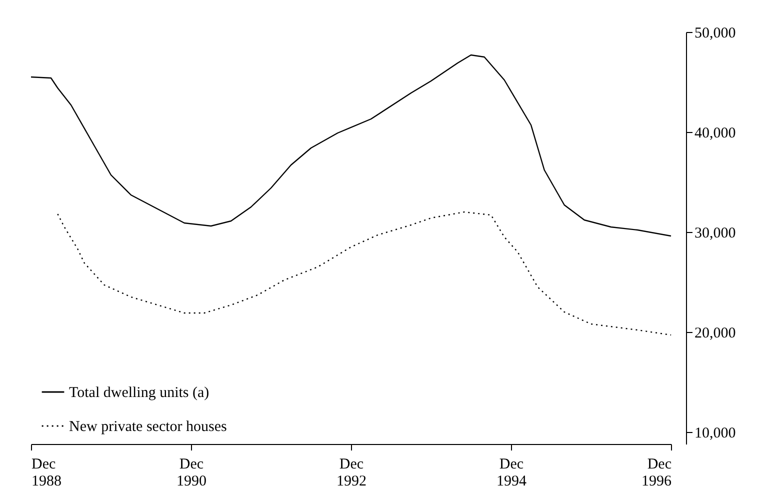  Describe the element at coordinates (191, 473) in the screenshot. I see `x-tick-label: Dec 1990` at that location.